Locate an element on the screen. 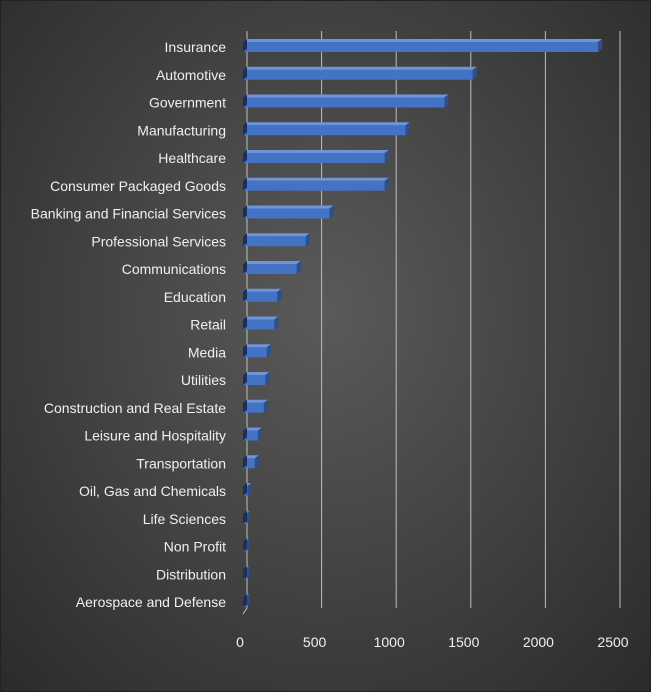  category-label: Non Profit is located at coordinates (195, 547).